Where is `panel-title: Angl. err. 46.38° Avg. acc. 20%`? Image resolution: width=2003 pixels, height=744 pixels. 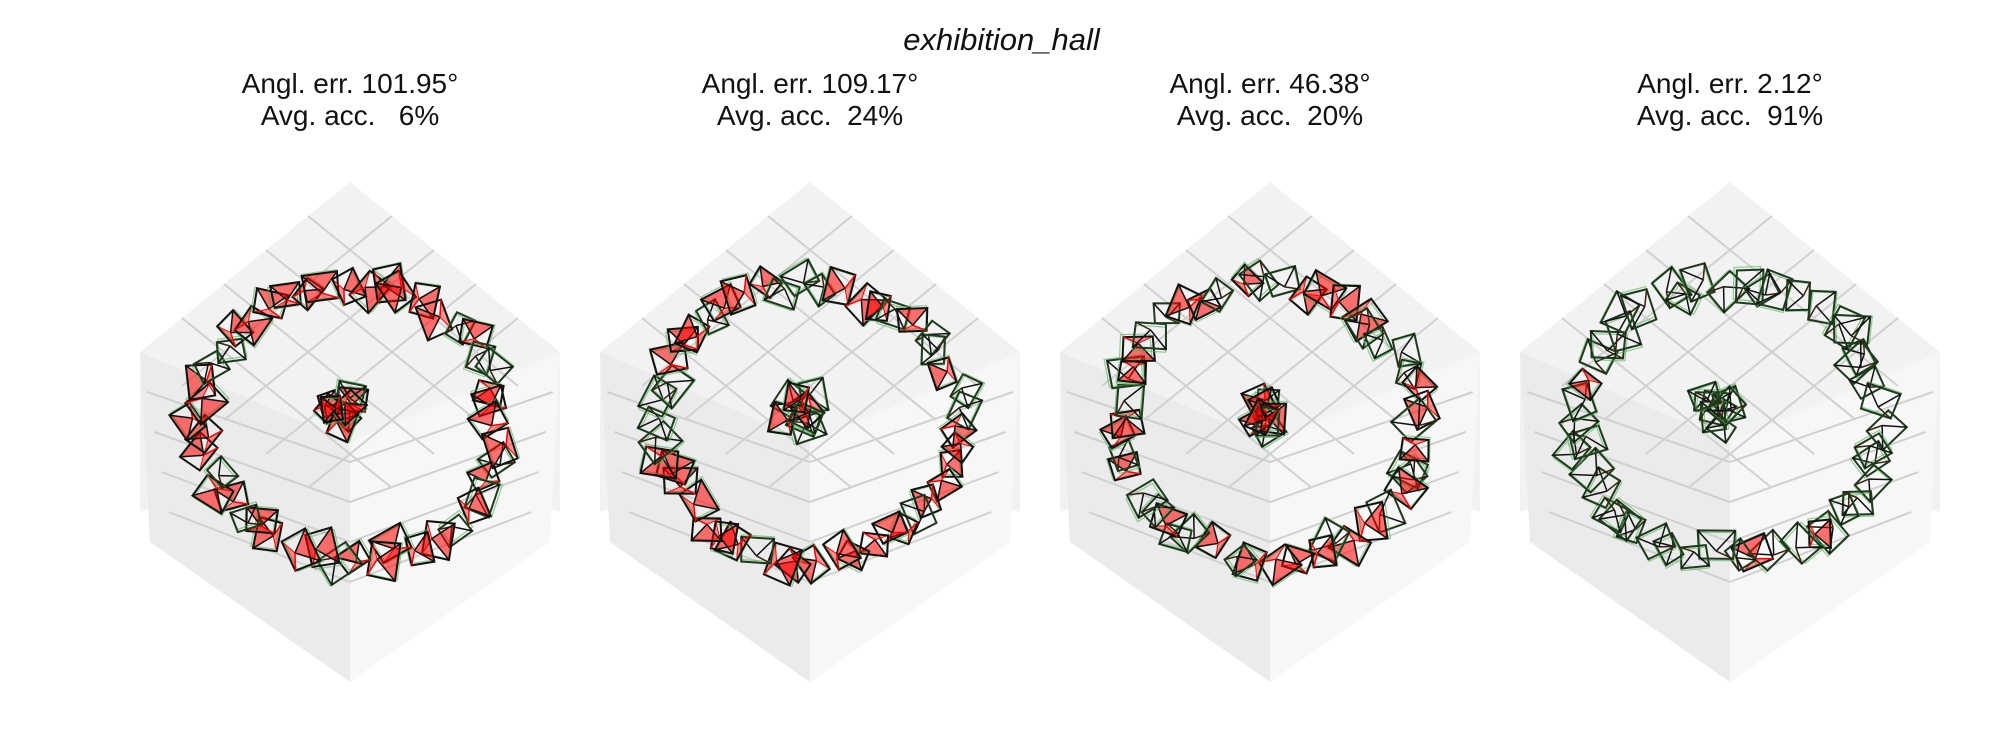 panel-title: Angl. err. 46.38° Avg. acc. 20% is located at coordinates (1270, 100).